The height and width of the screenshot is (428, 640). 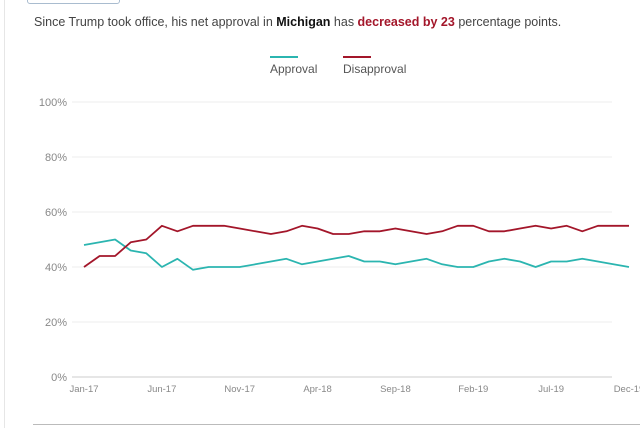 I want to click on x-tick-label: Jun-17, so click(x=161, y=389).